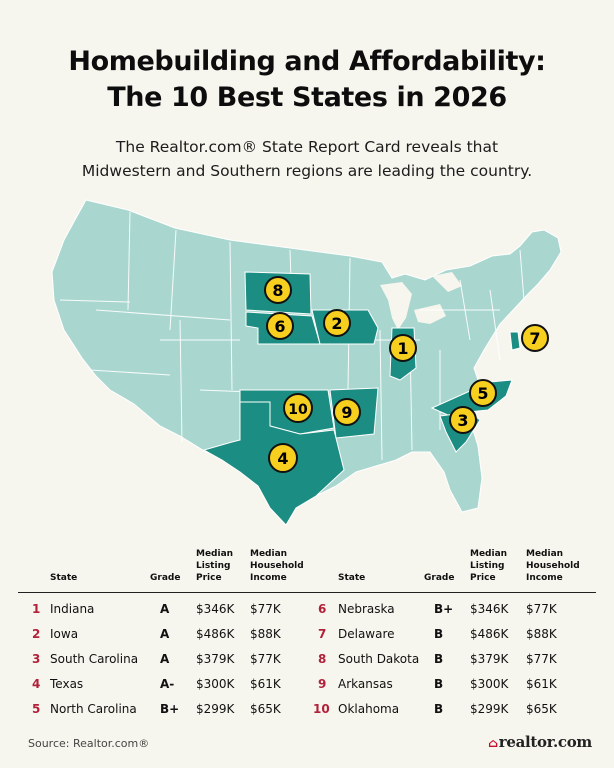 This screenshot has width=614, height=768. What do you see at coordinates (165, 578) in the screenshot?
I see `header-grade-left: Grade` at bounding box center [165, 578].